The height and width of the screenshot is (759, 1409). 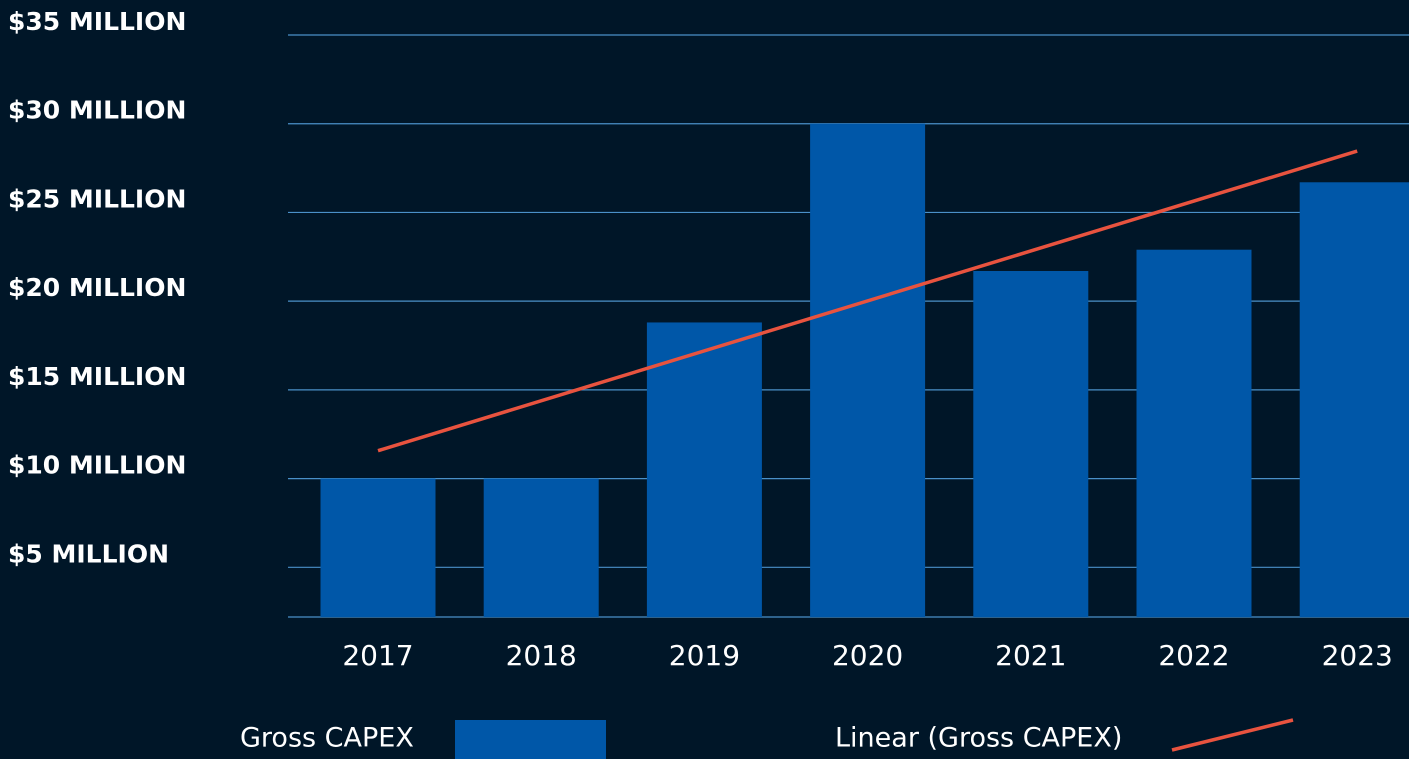 What do you see at coordinates (1030, 655) in the screenshot?
I see `x-tick-label: 2021` at bounding box center [1030, 655].